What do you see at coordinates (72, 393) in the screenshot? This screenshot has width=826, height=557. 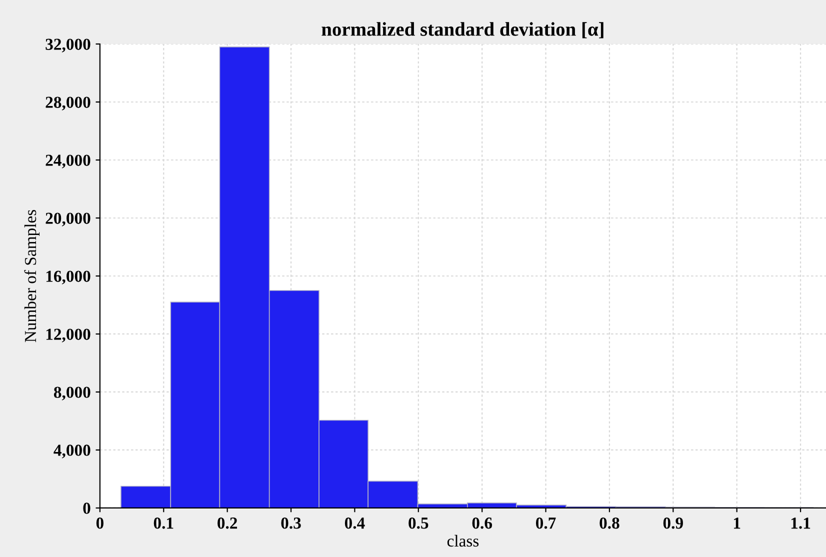 I see `y-tick-label: 8,000` at bounding box center [72, 393].